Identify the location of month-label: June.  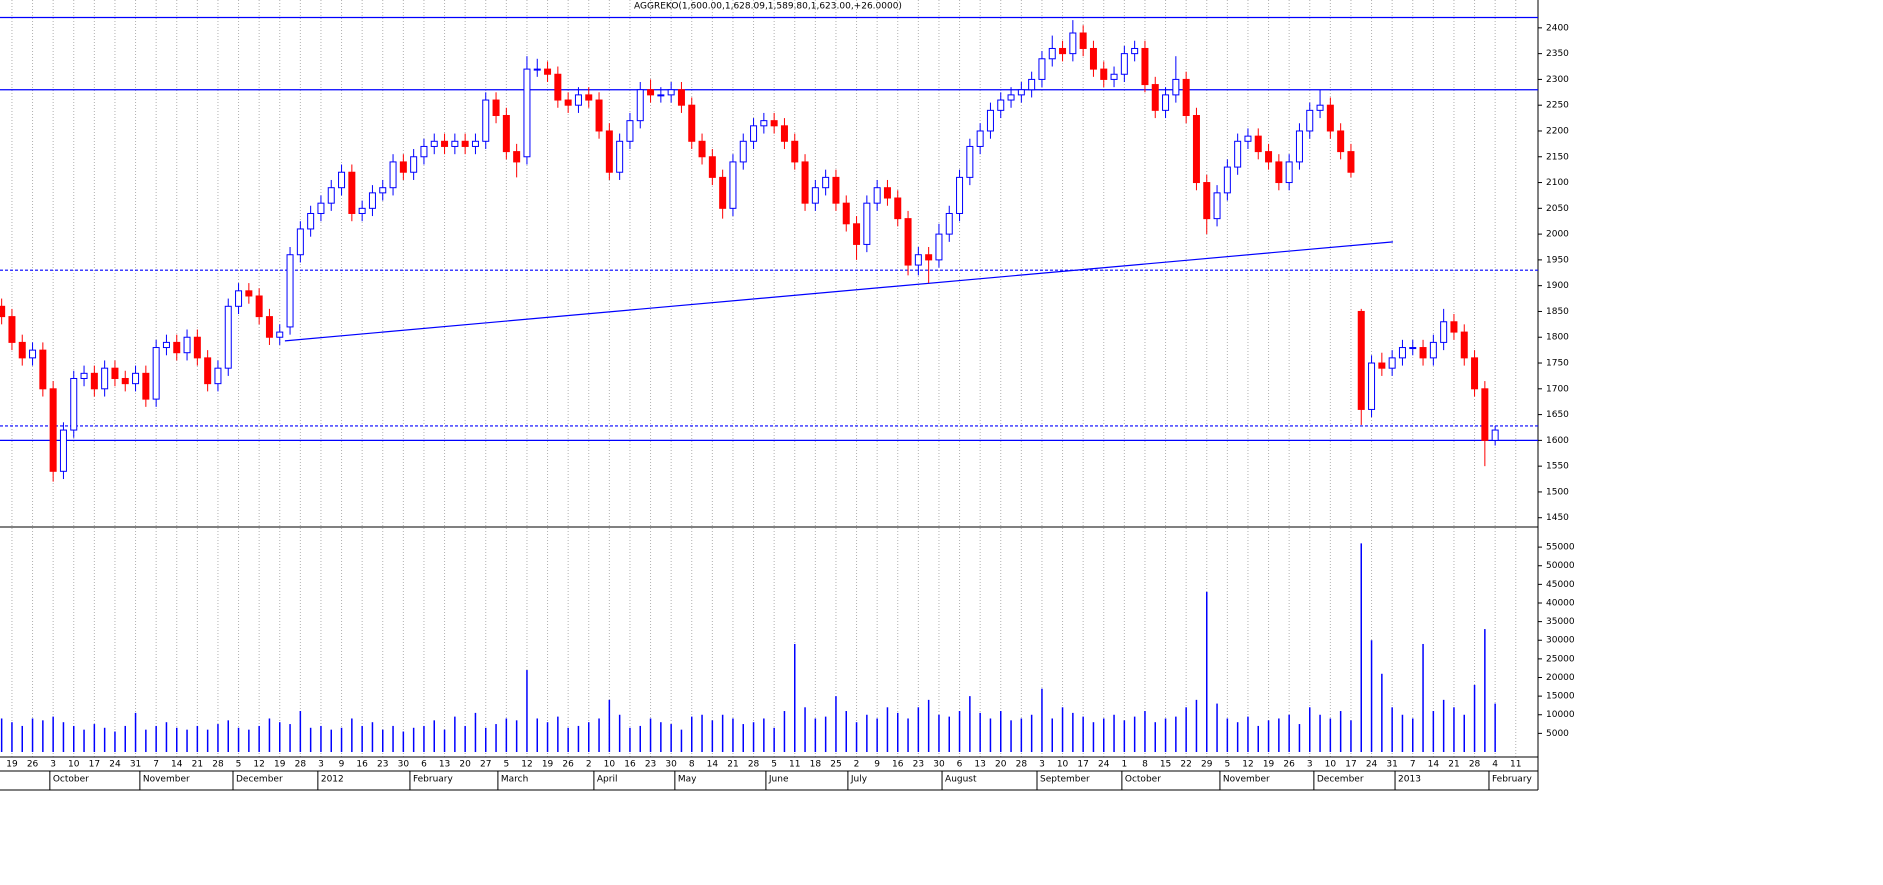
(778, 780).